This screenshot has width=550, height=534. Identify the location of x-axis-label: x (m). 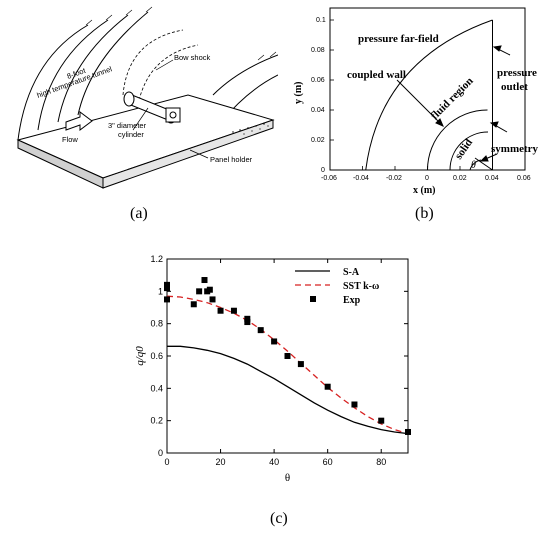
(424, 190).